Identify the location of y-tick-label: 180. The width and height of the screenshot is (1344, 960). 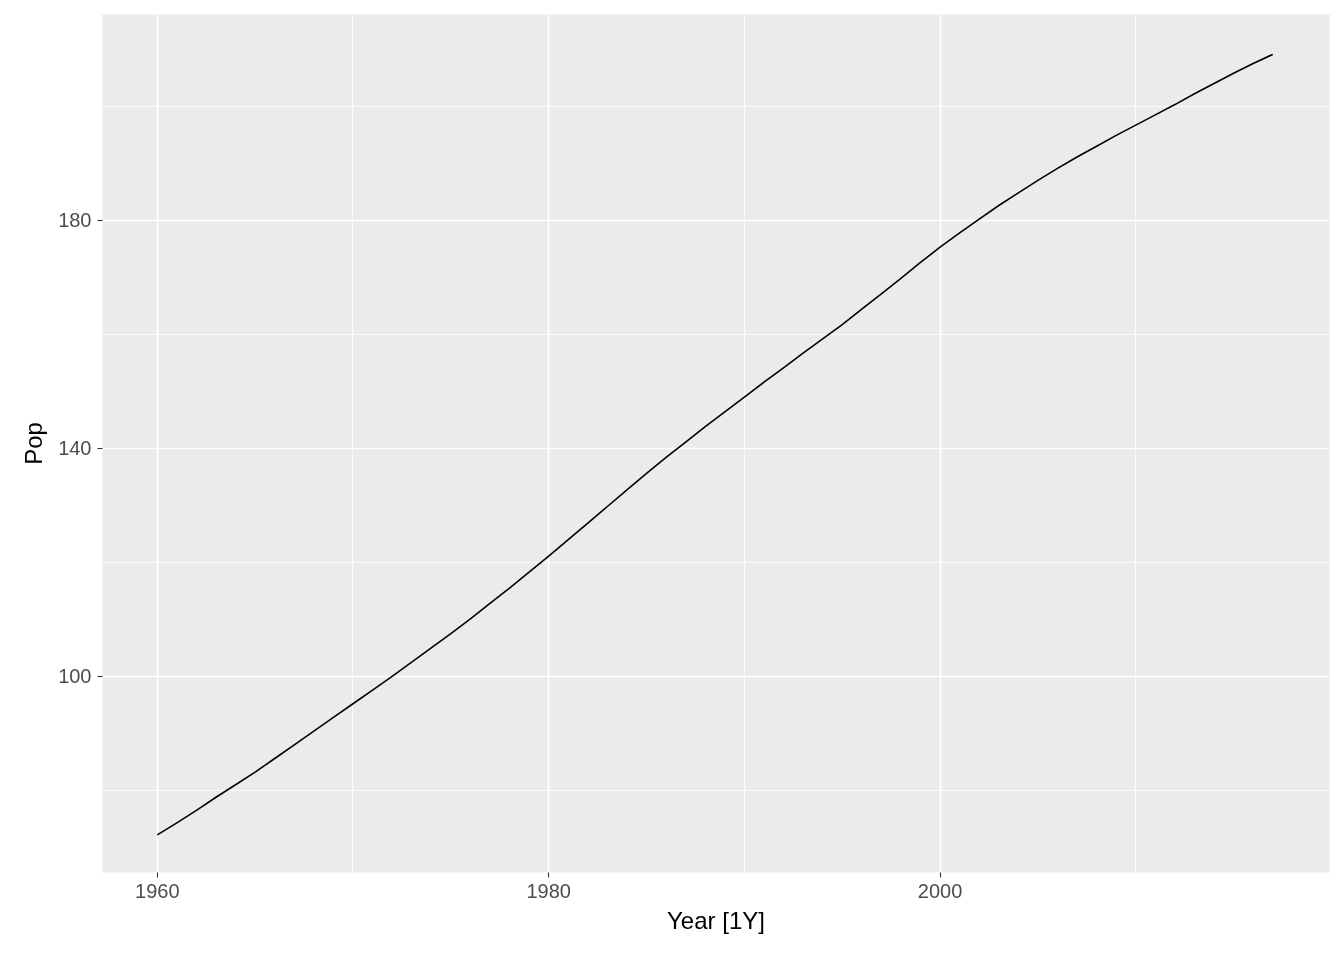
(75, 220).